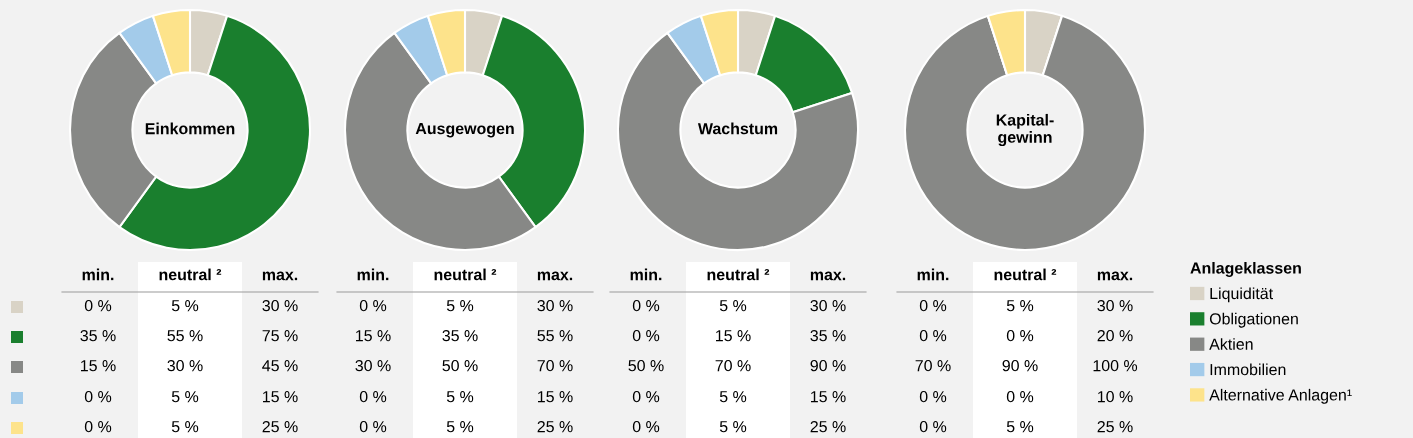  Describe the element at coordinates (1115, 335) in the screenshot. I see `text: 20 %` at that location.